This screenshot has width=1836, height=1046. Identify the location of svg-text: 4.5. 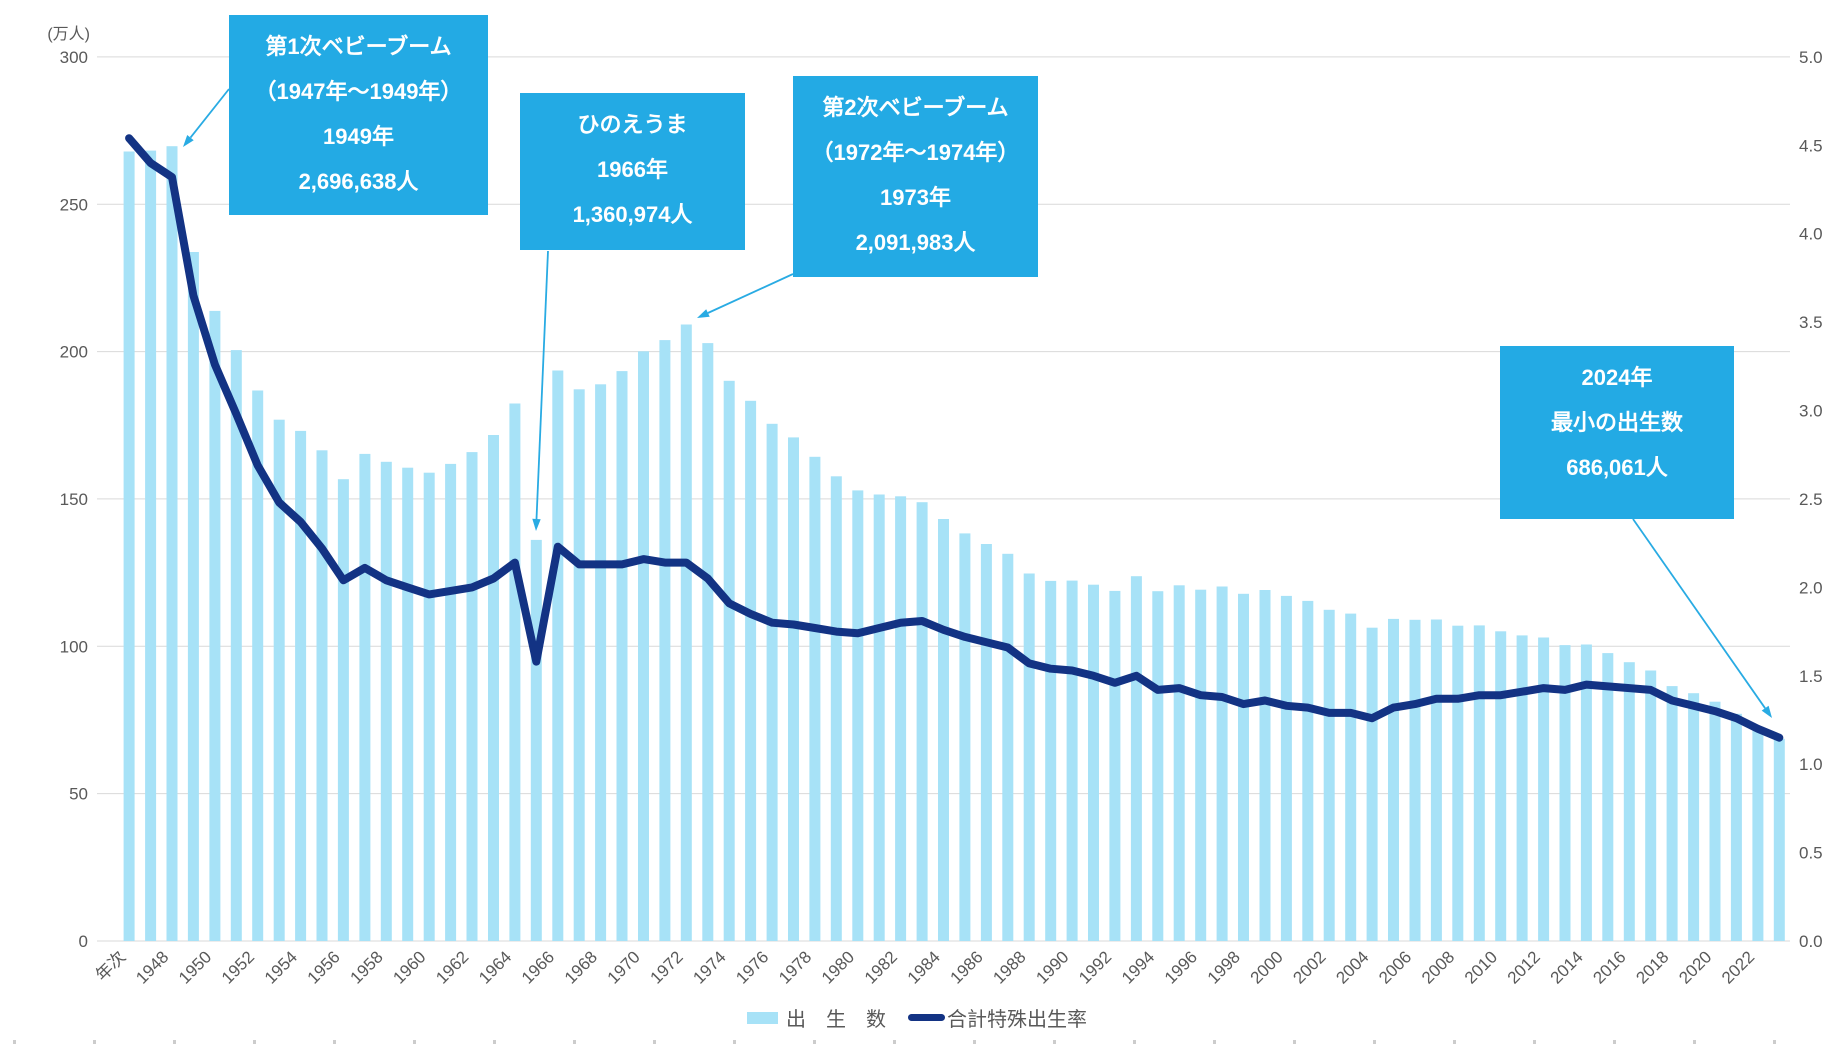
(1811, 145).